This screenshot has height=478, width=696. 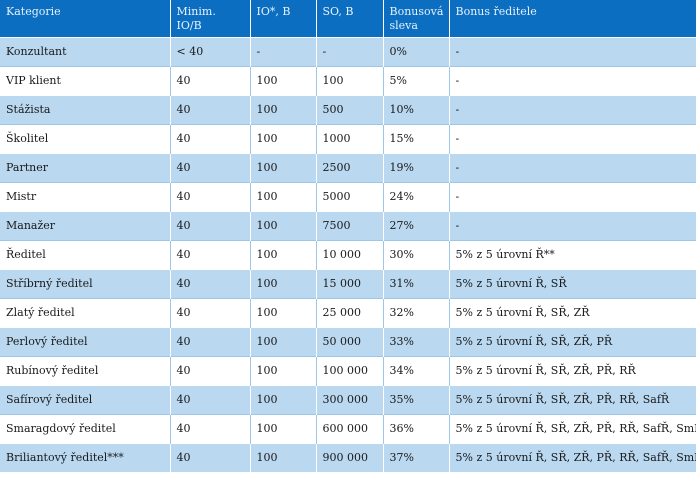 I want to click on cell-so: 50 000, so click(x=350, y=341).